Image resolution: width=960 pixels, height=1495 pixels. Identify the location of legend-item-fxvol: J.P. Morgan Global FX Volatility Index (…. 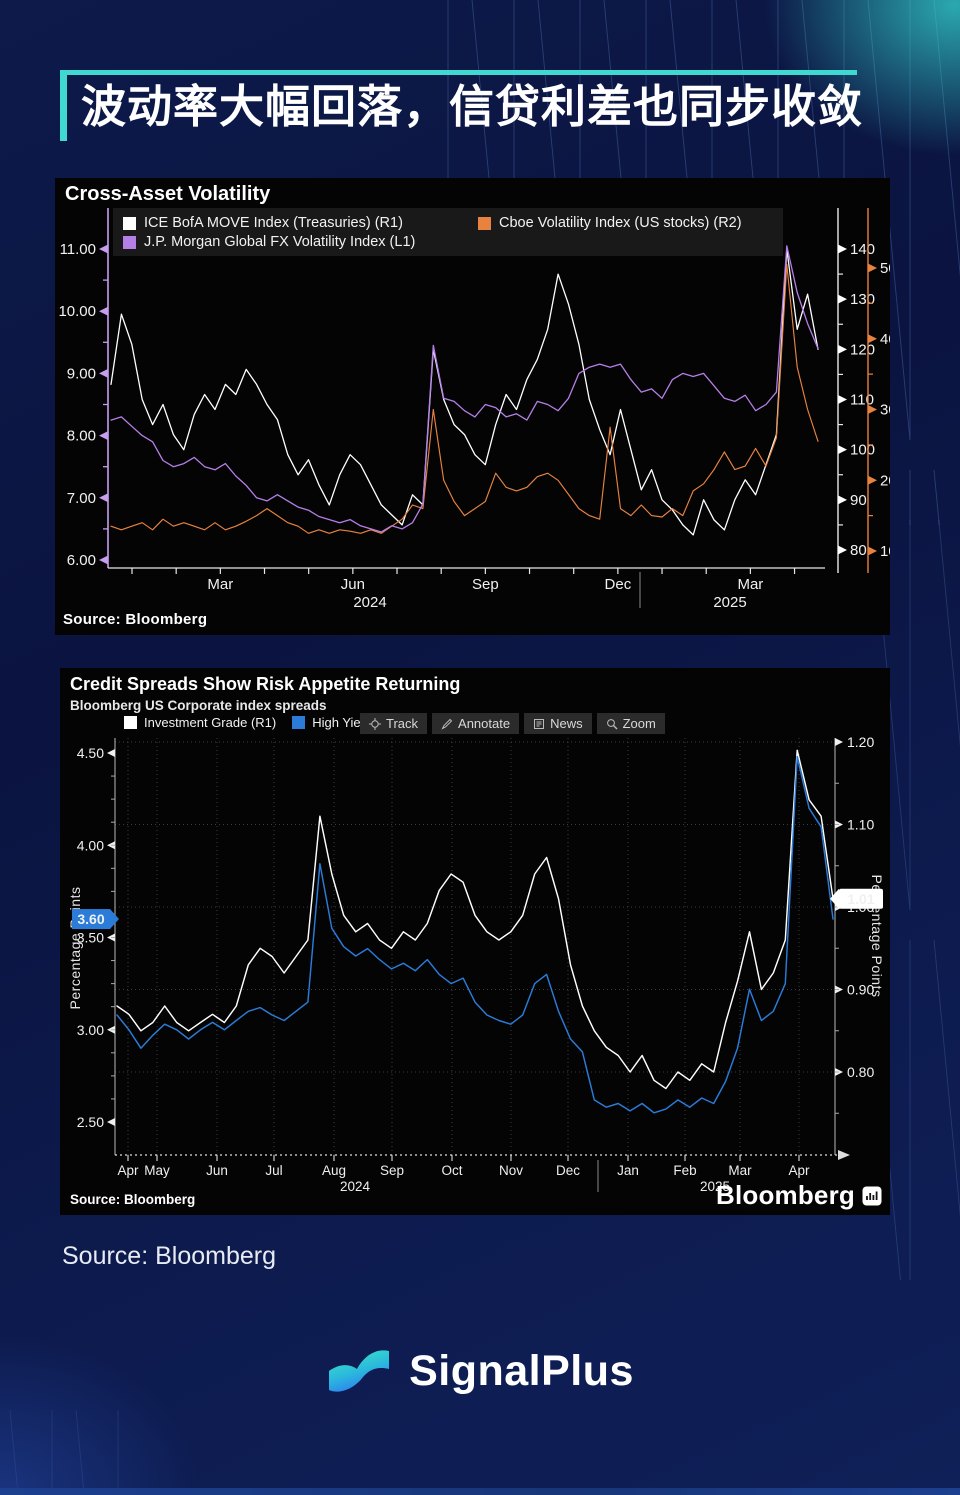
(448, 242).